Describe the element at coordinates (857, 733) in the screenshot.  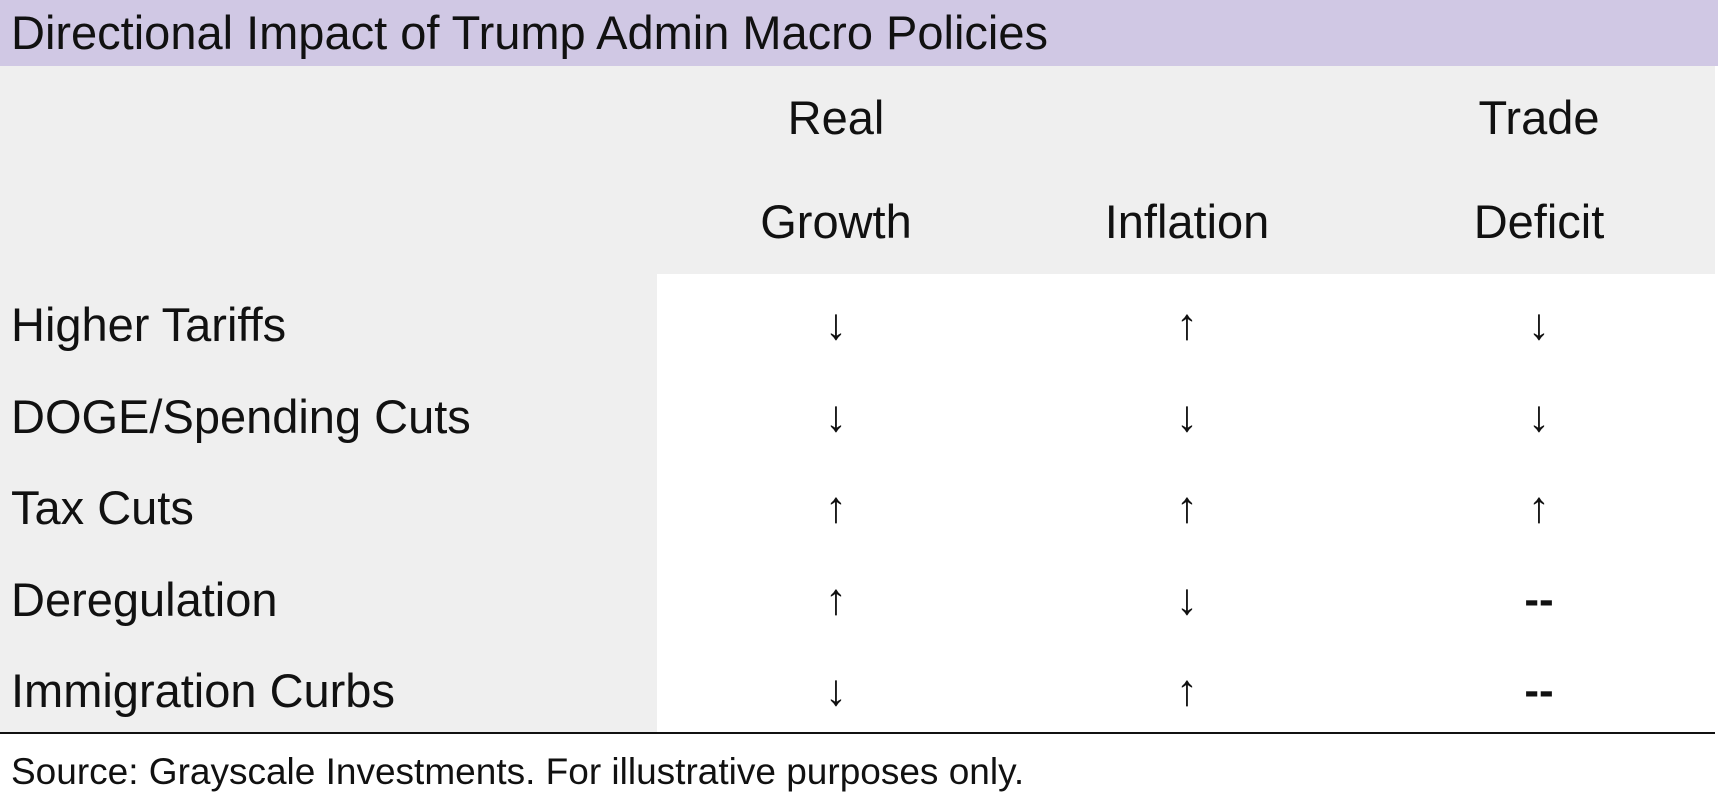
I see `rule` at that location.